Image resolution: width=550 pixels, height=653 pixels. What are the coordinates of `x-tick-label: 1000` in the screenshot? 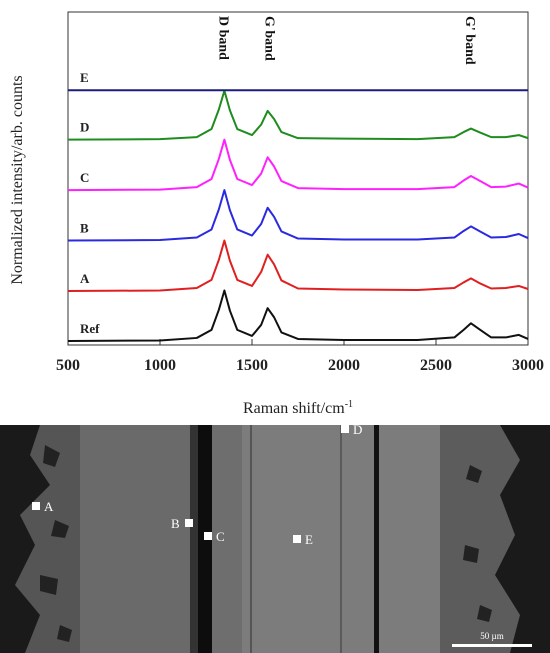 It's located at (160, 365).